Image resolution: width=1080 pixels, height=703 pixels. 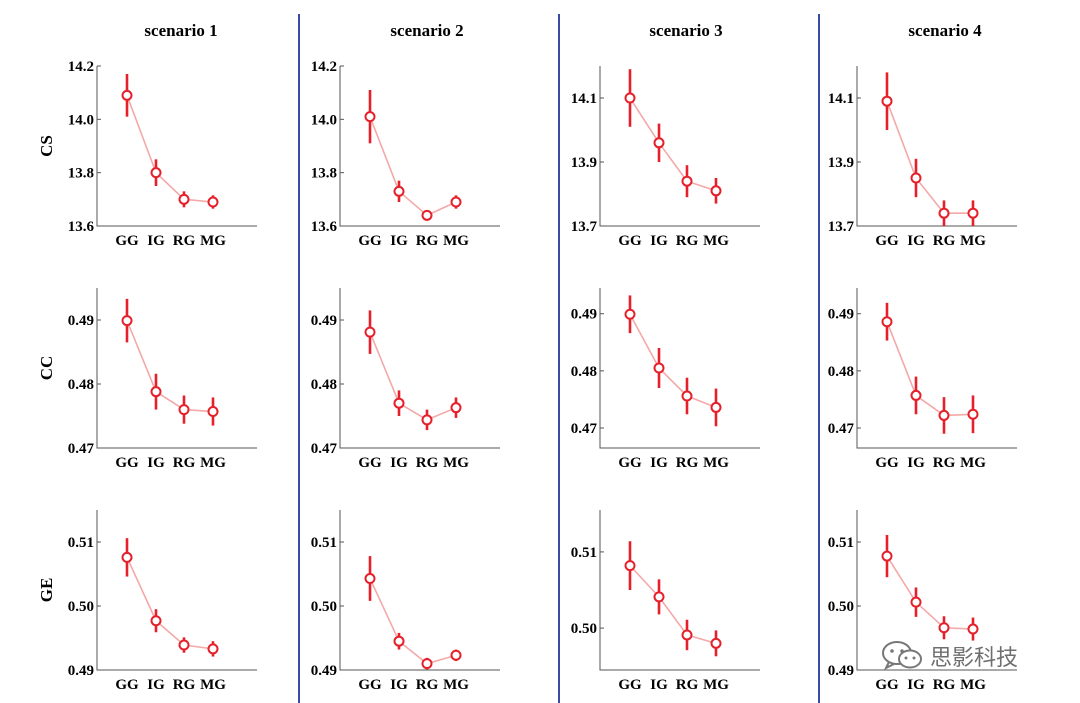 What do you see at coordinates (81, 67) in the screenshot?
I see `y-tick-label: 14.2` at bounding box center [81, 67].